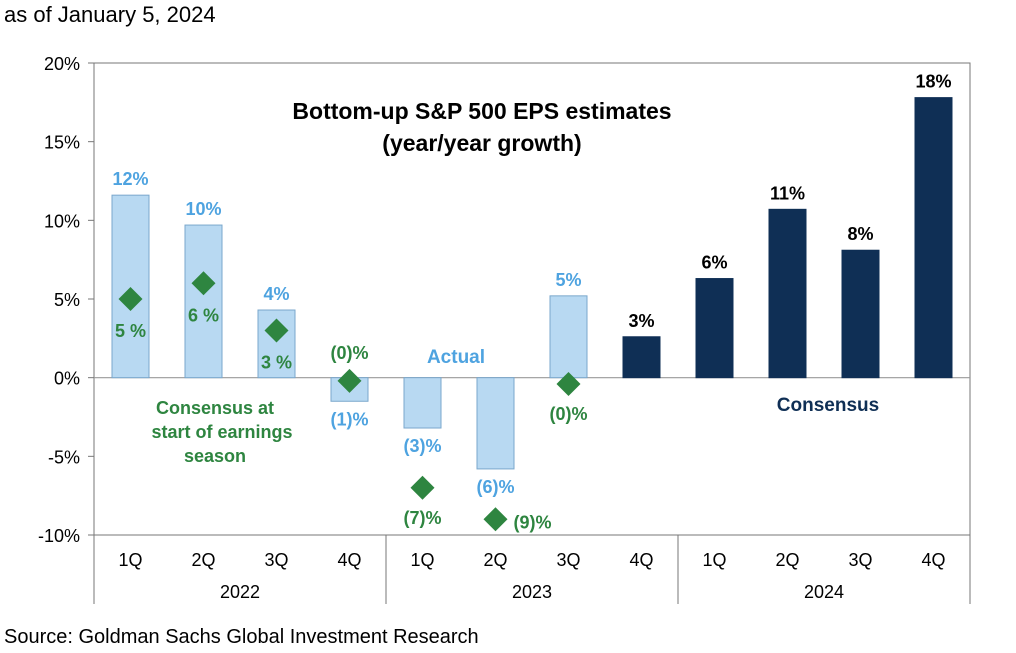  I want to click on year-group-label: 2022, so click(240, 592).